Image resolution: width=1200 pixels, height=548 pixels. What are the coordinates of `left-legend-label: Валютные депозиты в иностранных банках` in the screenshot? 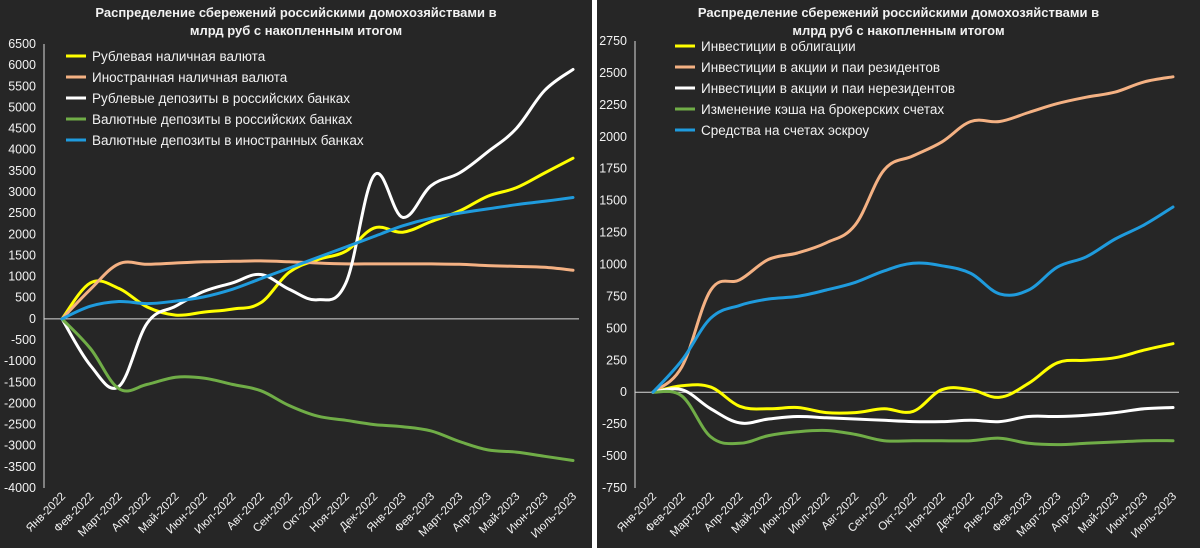 It's located at (228, 140).